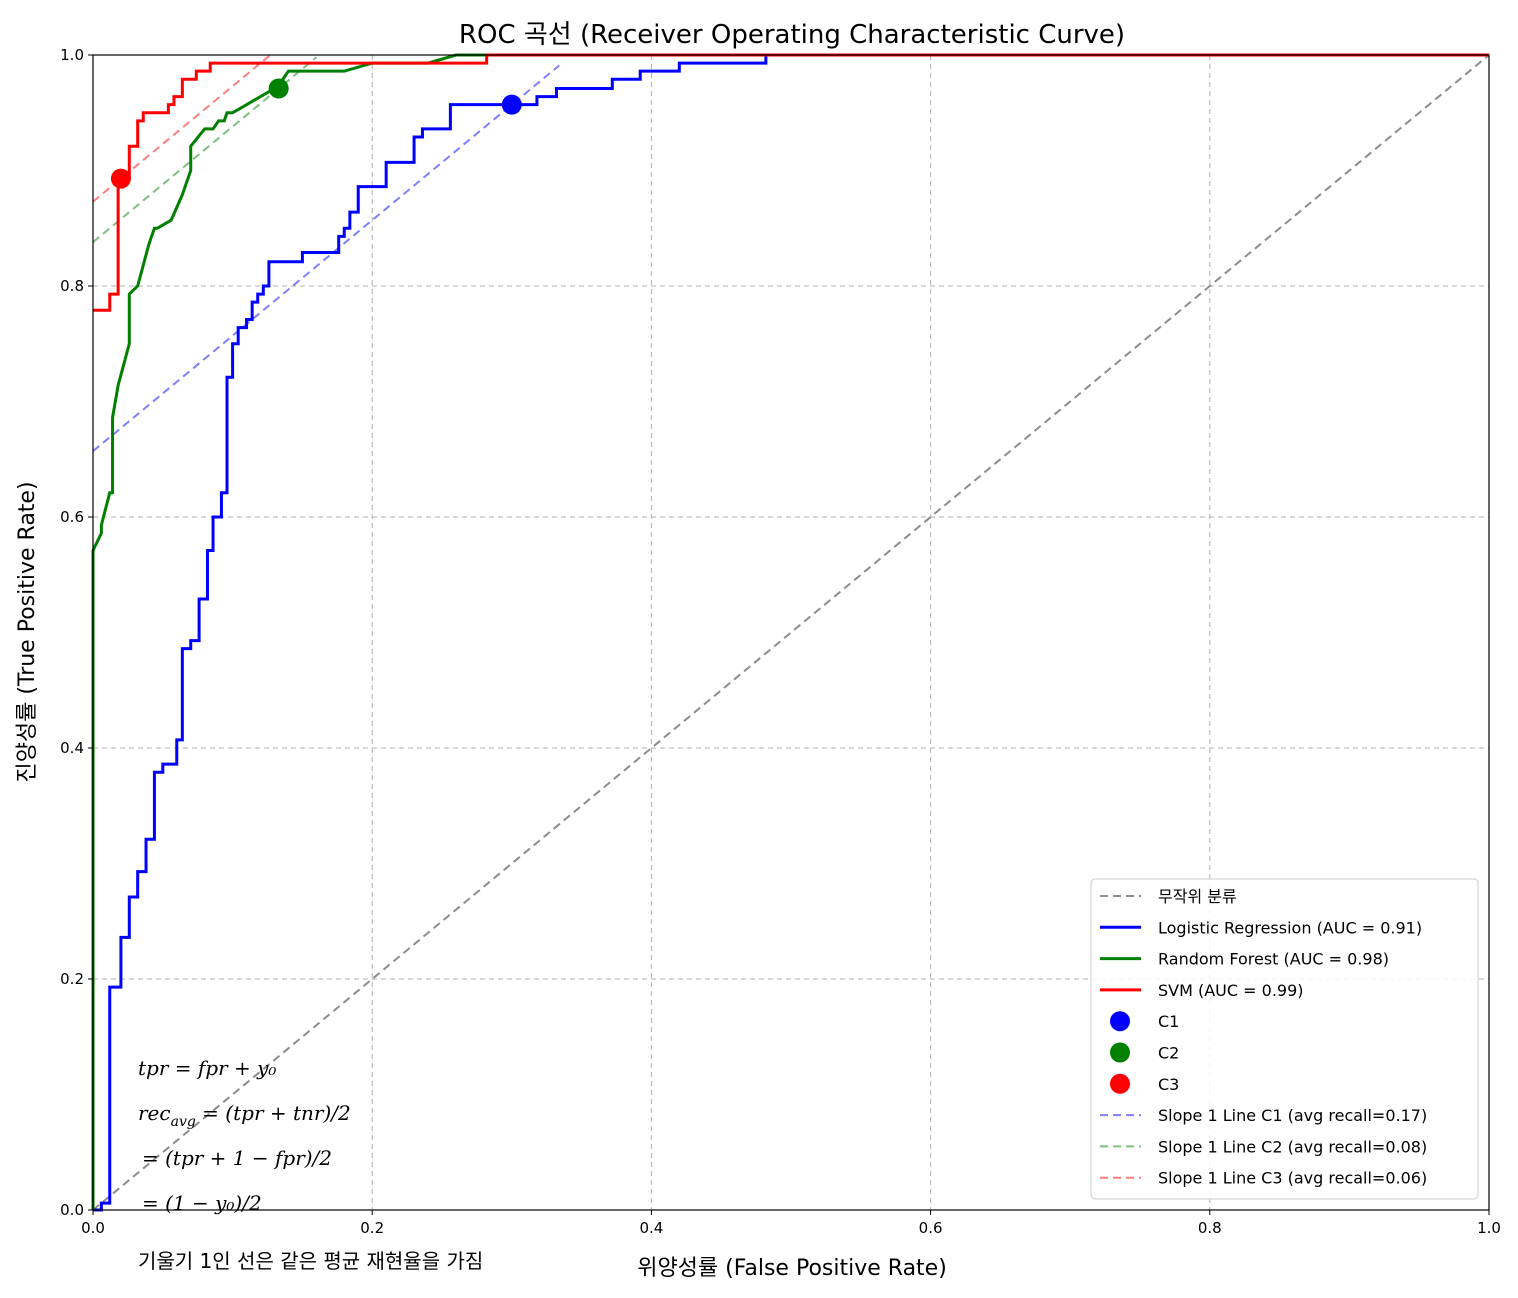 Image resolution: width=1518 pixels, height=1298 pixels. What do you see at coordinates (1231, 990) in the screenshot?
I see `legend-label-3: SVM (AUC = 0.99)` at bounding box center [1231, 990].